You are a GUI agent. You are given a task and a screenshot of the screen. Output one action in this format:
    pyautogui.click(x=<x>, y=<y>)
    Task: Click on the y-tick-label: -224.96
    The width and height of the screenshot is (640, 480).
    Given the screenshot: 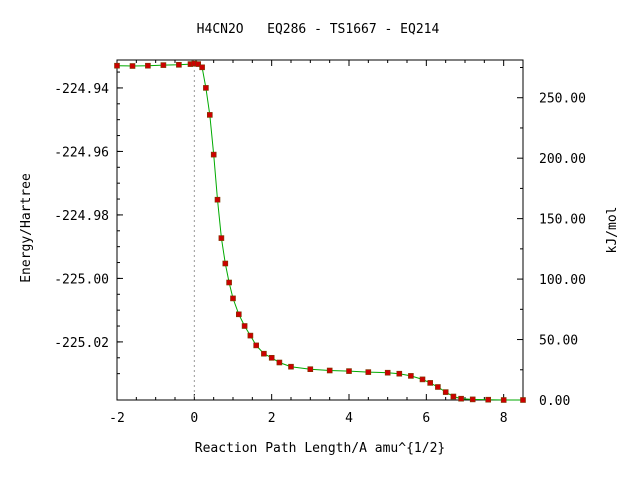 What is the action you would take?
    pyautogui.click(x=81, y=152)
    